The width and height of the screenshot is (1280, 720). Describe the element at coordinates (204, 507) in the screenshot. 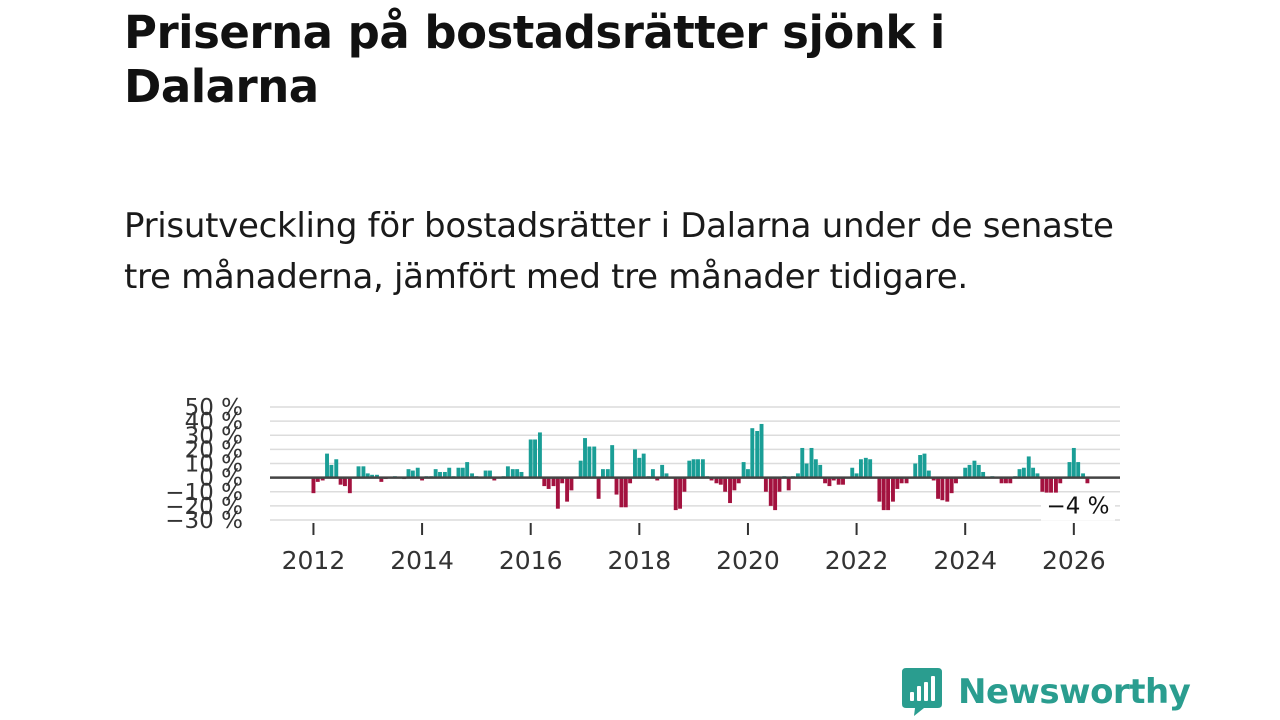

I see `y-tick-label: −20 %` at that location.